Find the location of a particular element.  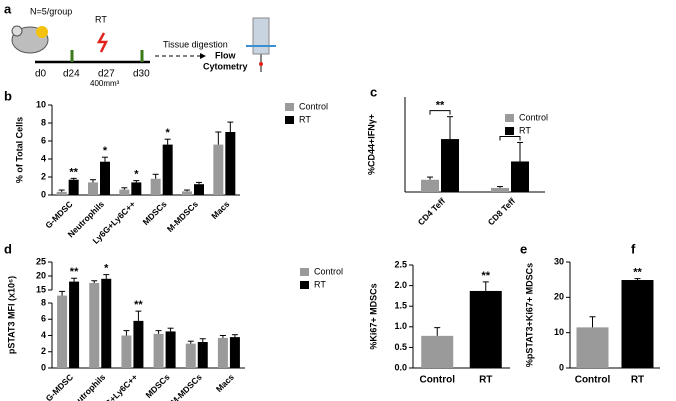

y-tick-label: 25 is located at coordinates (41, 261).